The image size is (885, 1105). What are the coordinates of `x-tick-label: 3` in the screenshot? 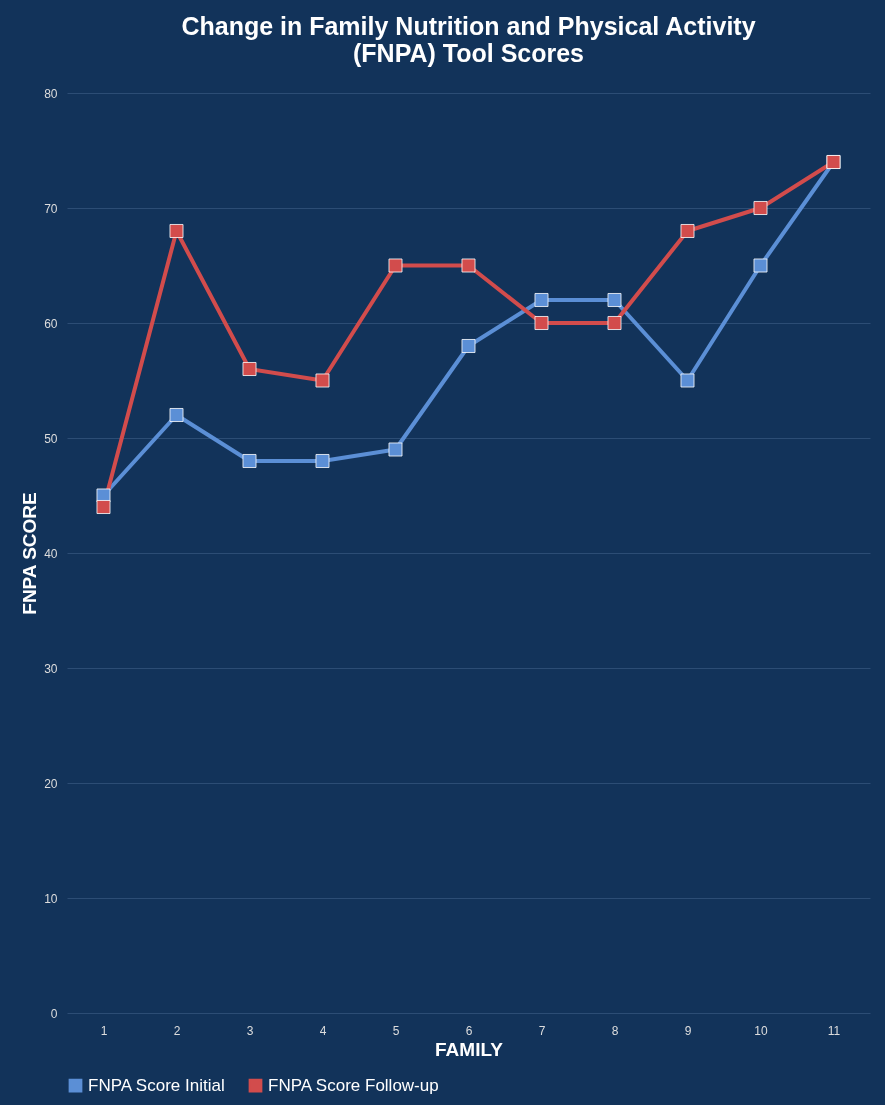 It's located at (250, 1030).